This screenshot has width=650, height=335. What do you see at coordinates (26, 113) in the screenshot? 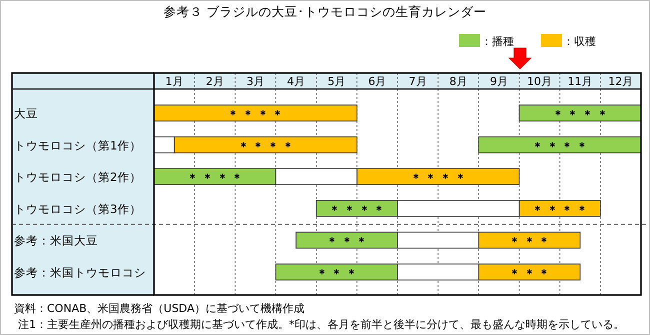
I see `y-tick-label: 大豆` at bounding box center [26, 113].